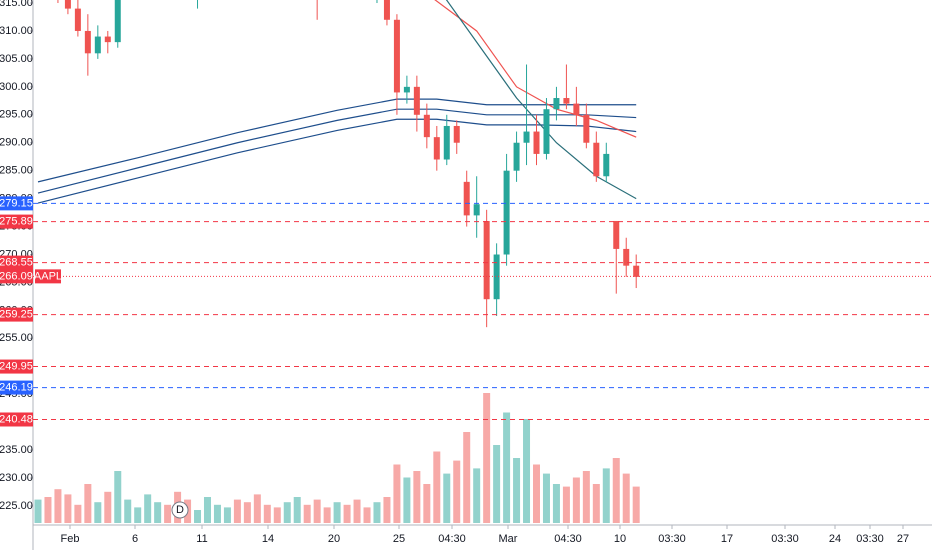  I want to click on price-label: 246.19, so click(16, 387).